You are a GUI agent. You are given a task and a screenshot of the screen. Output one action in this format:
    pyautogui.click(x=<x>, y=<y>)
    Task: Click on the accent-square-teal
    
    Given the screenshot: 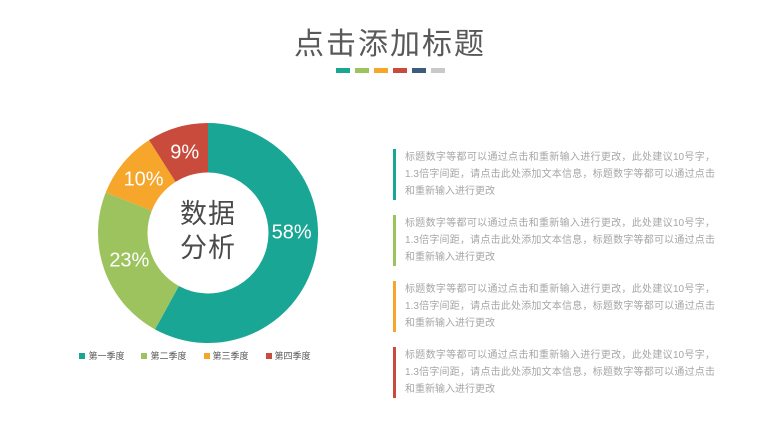 What is the action you would take?
    pyautogui.click(x=342, y=70)
    